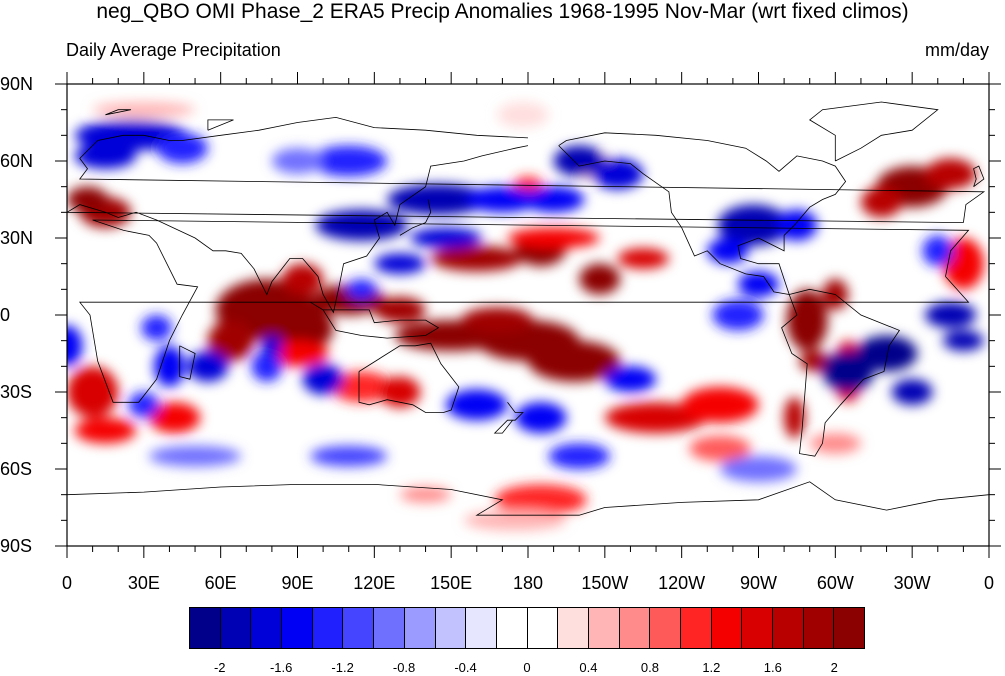  Describe the element at coordinates (219, 667) in the screenshot. I see `colorbar-tick-label: -2` at that location.